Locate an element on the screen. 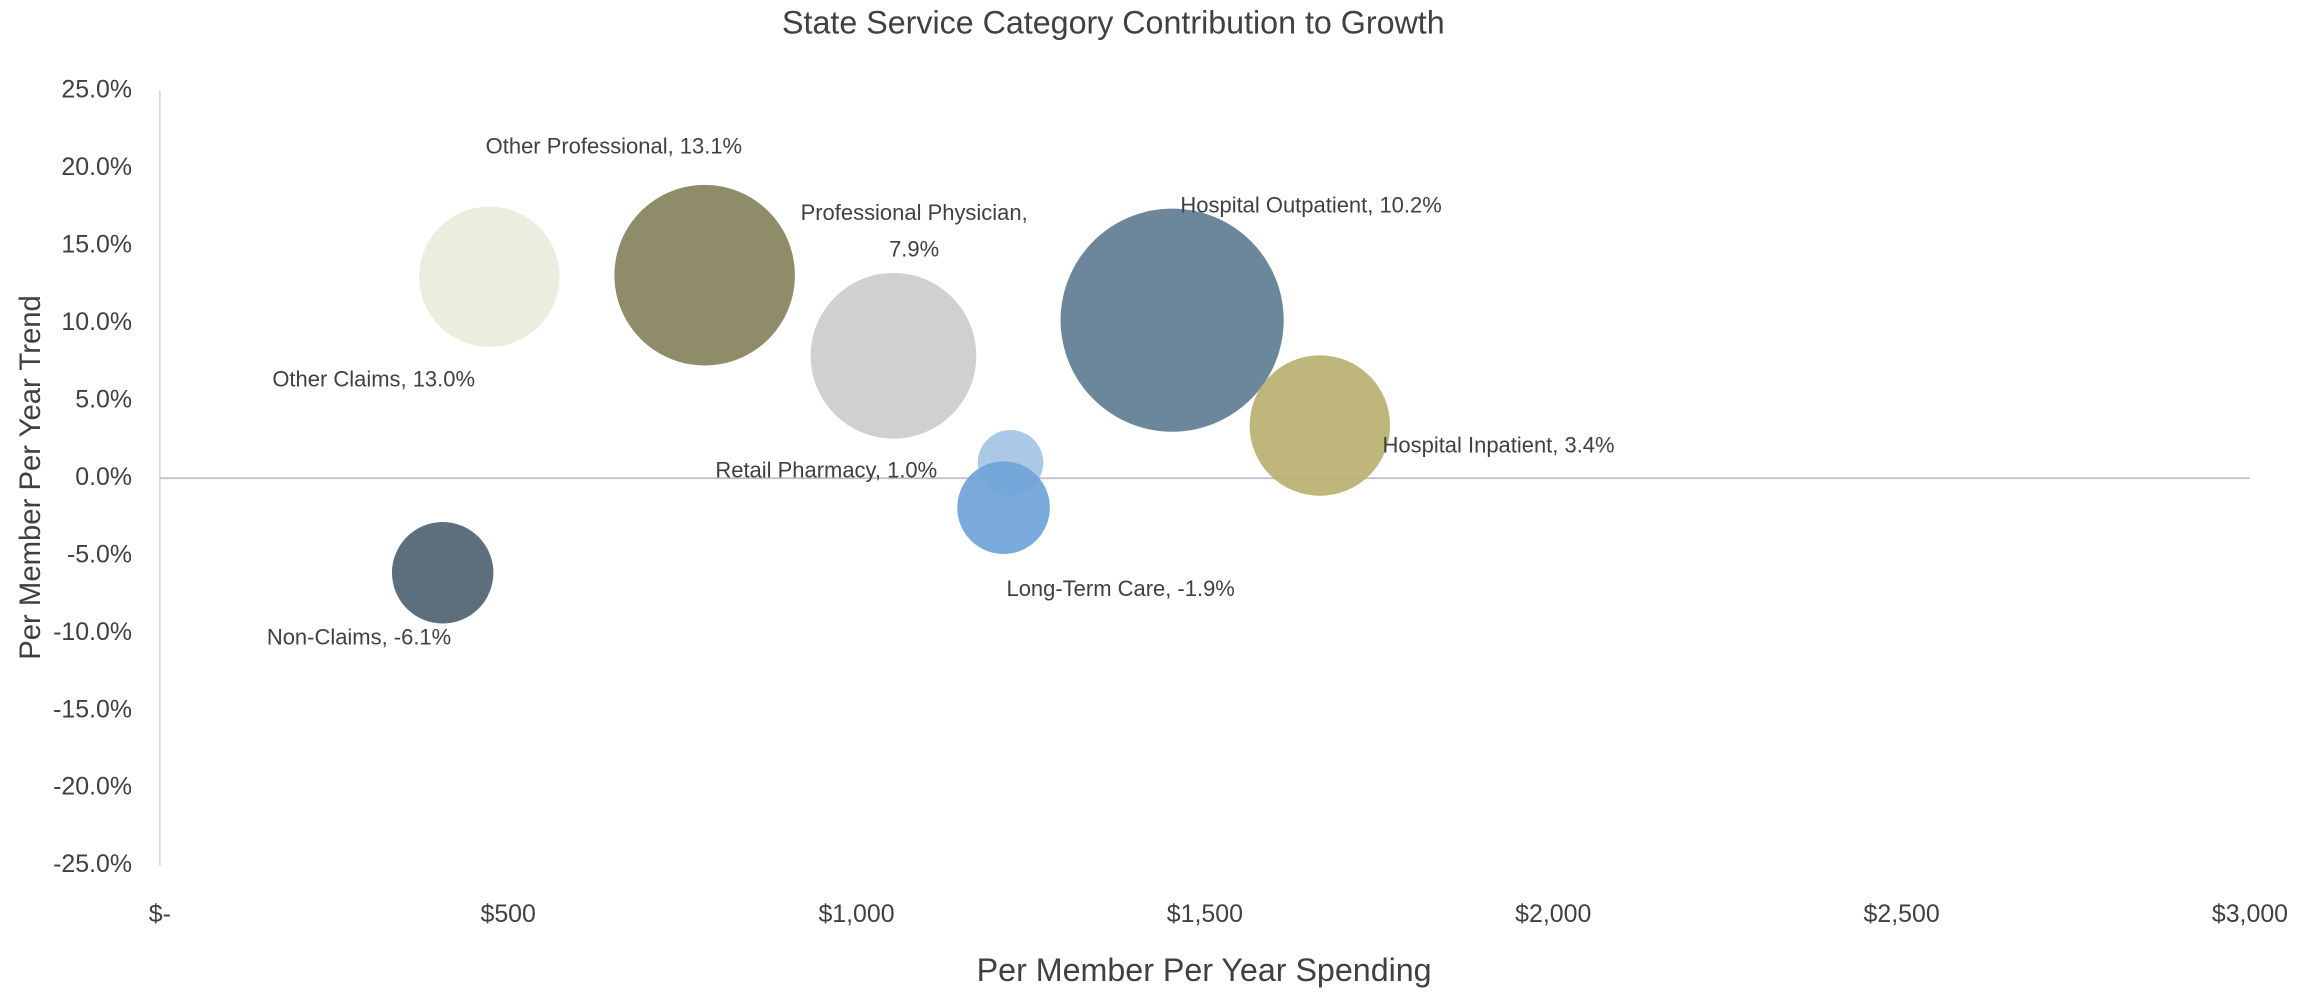 The width and height of the screenshot is (2297, 996). x-tick-label: $1,000 is located at coordinates (856, 914).